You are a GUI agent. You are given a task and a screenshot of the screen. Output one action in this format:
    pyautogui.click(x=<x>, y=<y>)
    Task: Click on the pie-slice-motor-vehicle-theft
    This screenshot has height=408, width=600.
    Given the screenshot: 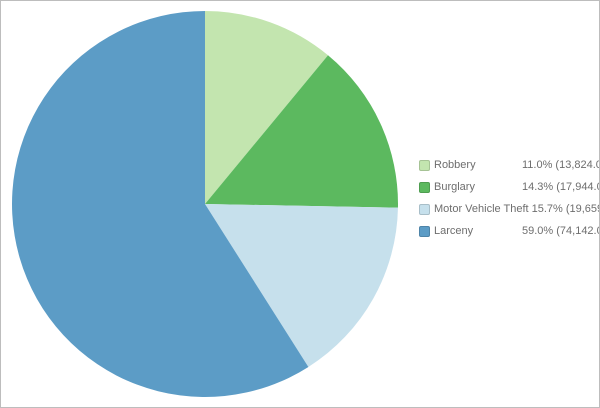 What is the action you would take?
    pyautogui.click(x=301, y=285)
    